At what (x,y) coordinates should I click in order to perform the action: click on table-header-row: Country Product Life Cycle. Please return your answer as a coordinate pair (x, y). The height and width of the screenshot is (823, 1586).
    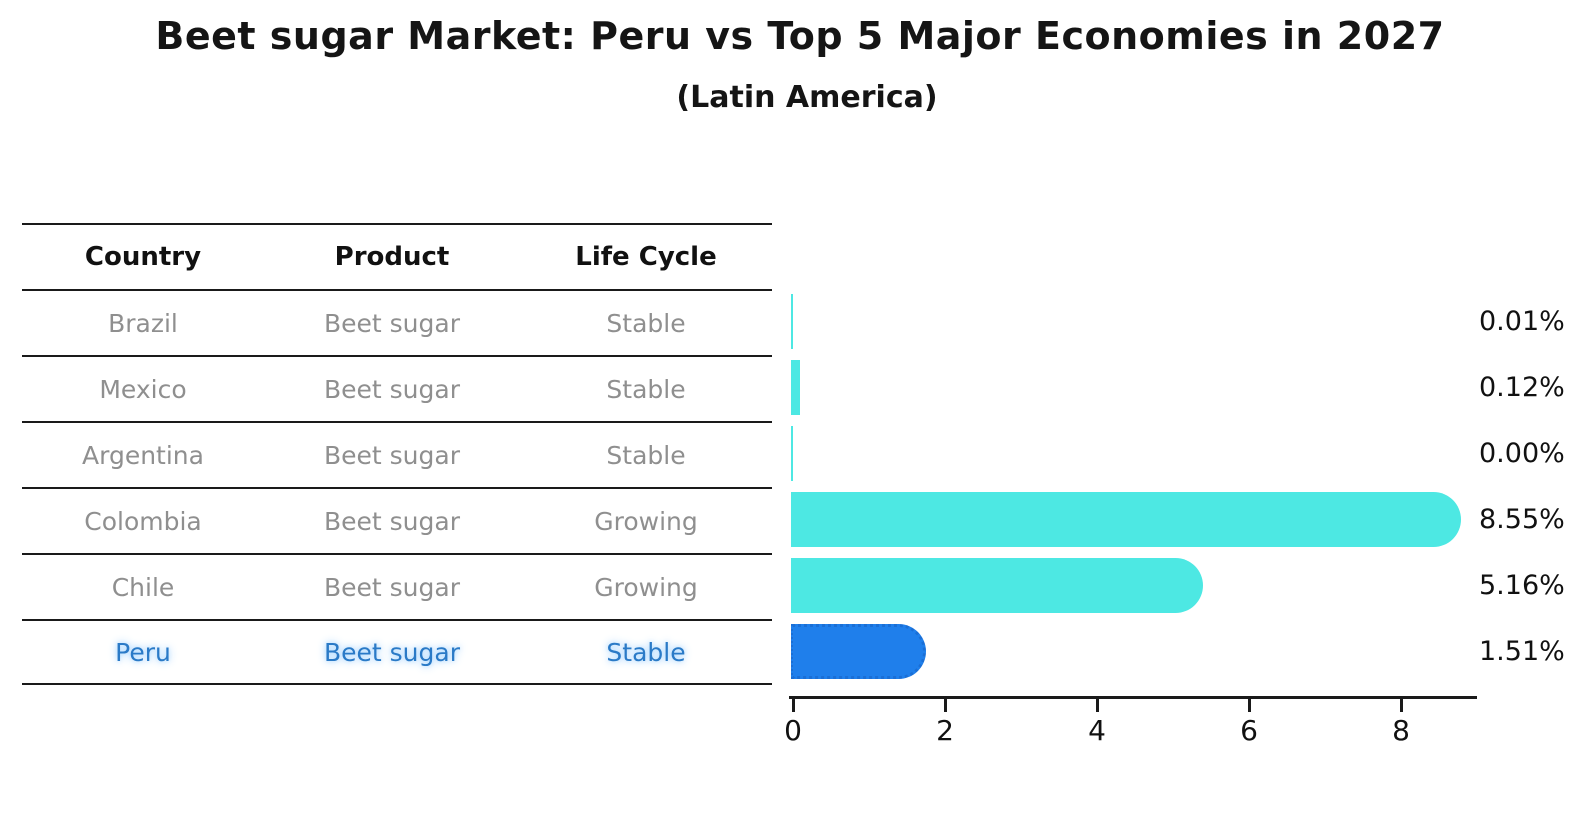
    Looking at the image, I should click on (397, 256).